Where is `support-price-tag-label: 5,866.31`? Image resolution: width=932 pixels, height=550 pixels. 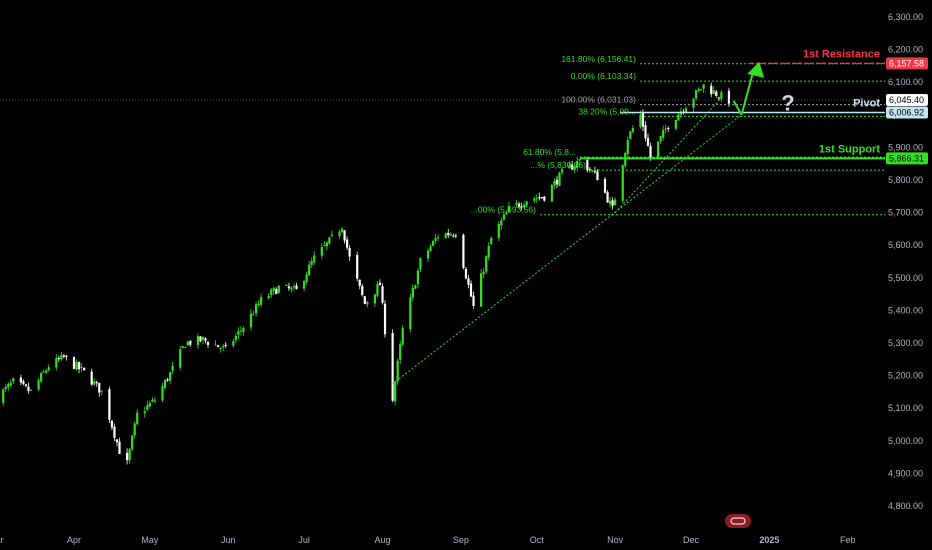 support-price-tag-label: 5,866.31 is located at coordinates (906, 158).